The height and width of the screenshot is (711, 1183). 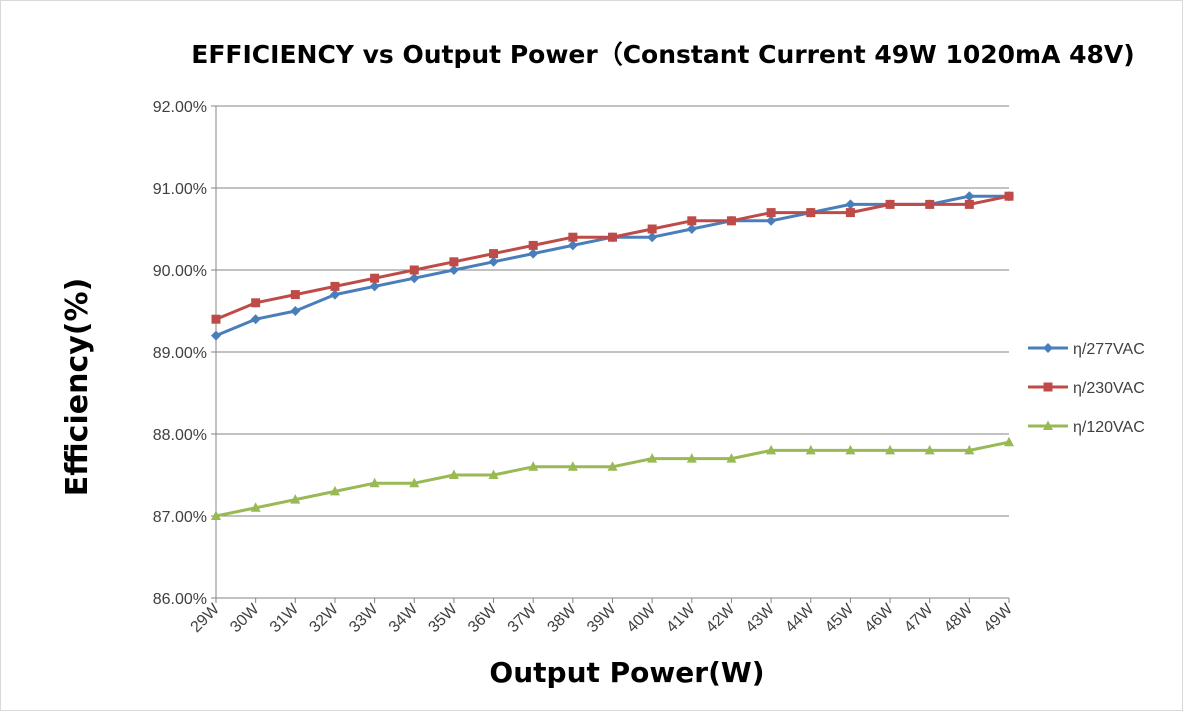 What do you see at coordinates (180, 599) in the screenshot?
I see `y-tick-label: 86.00%` at bounding box center [180, 599].